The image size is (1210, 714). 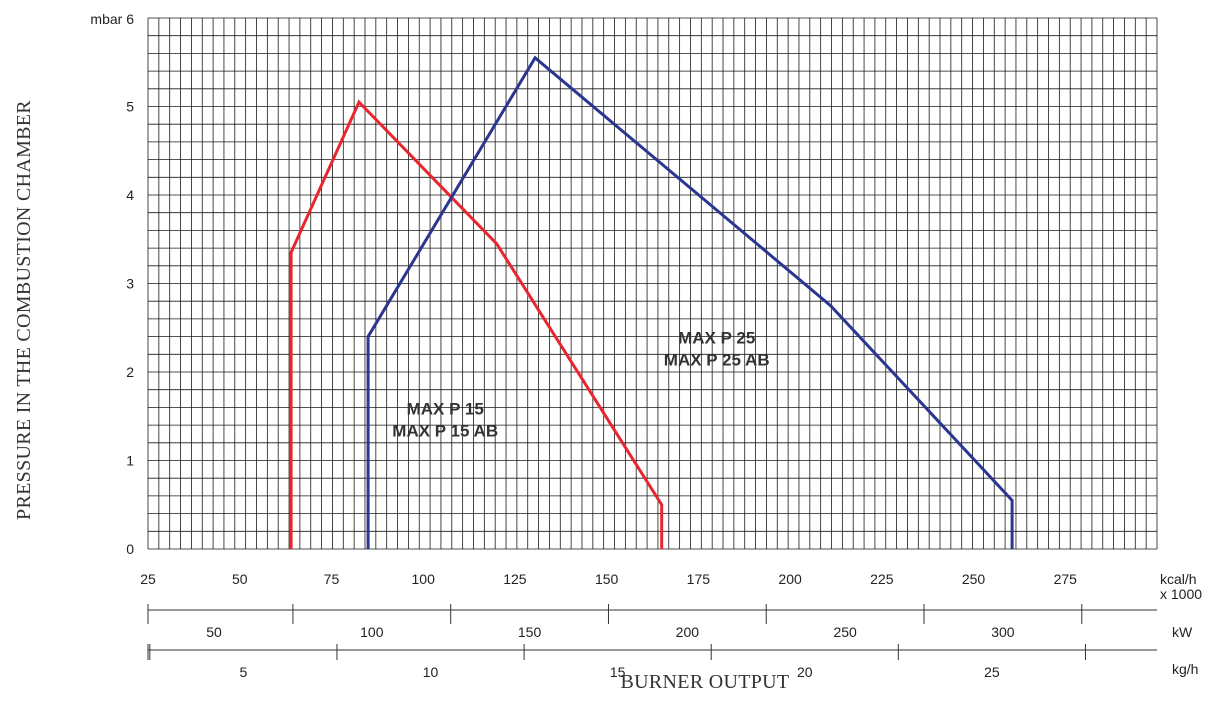 I want to click on y-tick-label: 1, so click(x=130, y=461).